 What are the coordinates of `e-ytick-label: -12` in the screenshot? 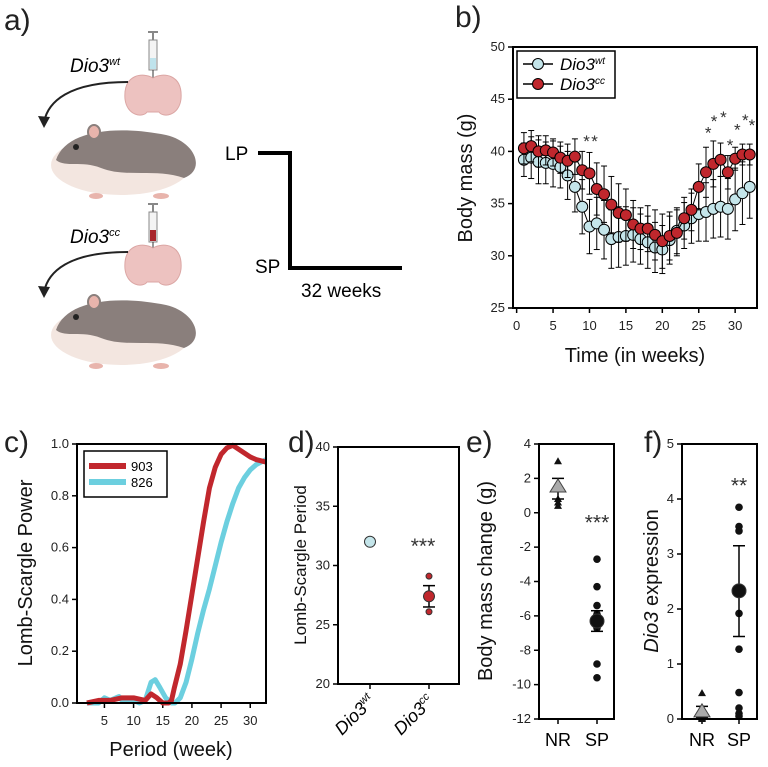 It's located at (521, 718).